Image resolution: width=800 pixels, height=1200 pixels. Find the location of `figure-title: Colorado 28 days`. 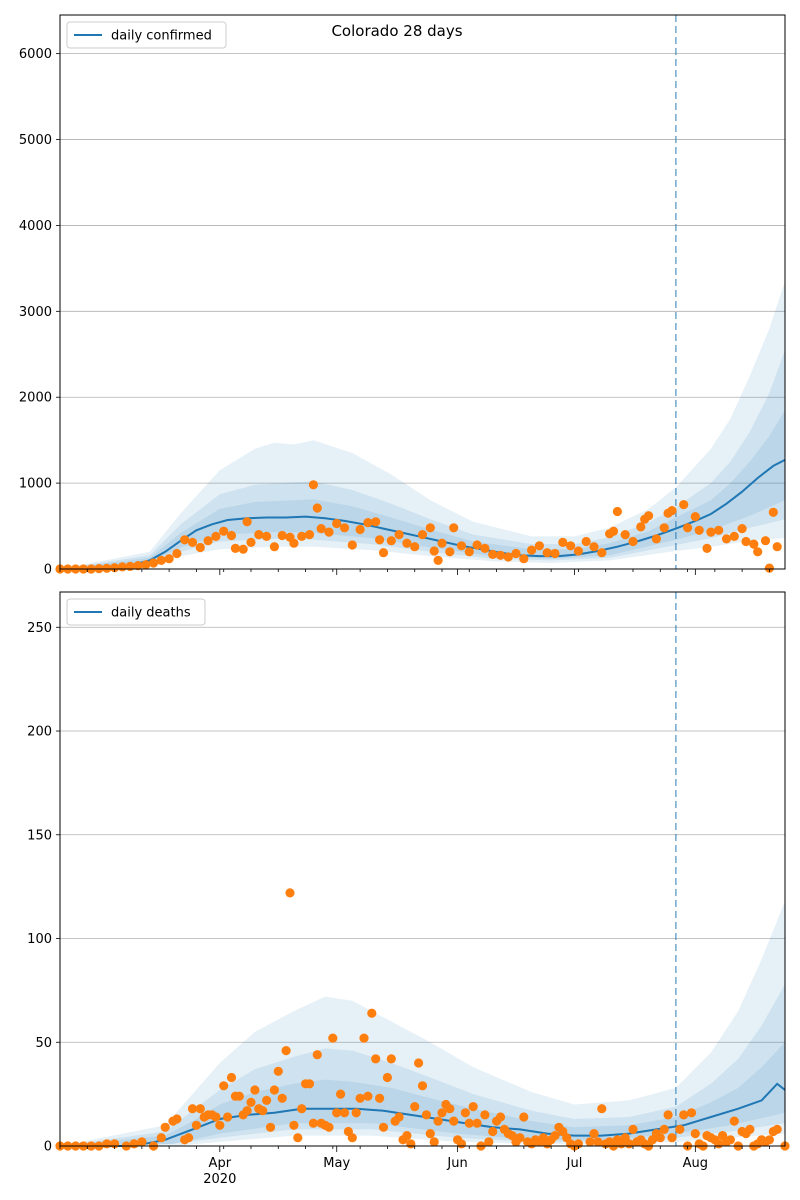

figure-title: Colorado 28 days is located at coordinates (396, 31).